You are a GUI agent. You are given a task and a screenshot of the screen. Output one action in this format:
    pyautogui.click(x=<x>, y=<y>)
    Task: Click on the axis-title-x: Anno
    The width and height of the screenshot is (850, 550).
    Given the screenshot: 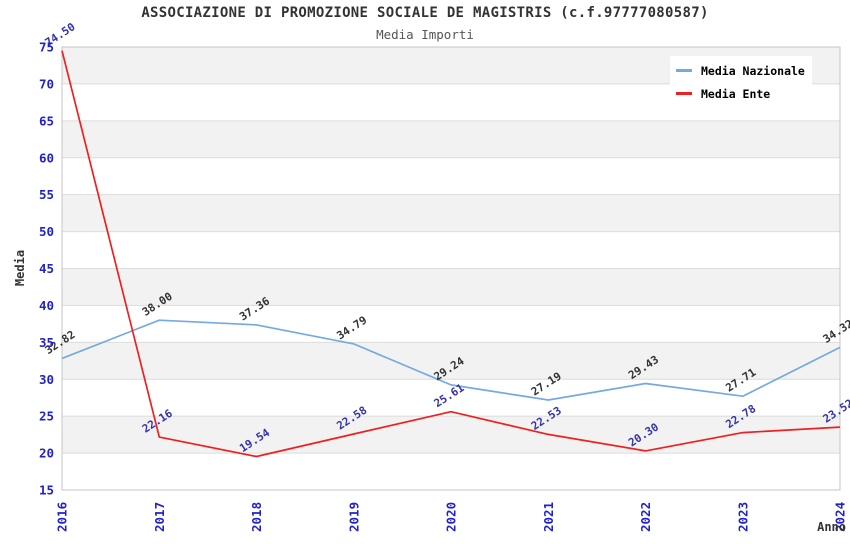 What is the action you would take?
    pyautogui.click(x=831, y=527)
    